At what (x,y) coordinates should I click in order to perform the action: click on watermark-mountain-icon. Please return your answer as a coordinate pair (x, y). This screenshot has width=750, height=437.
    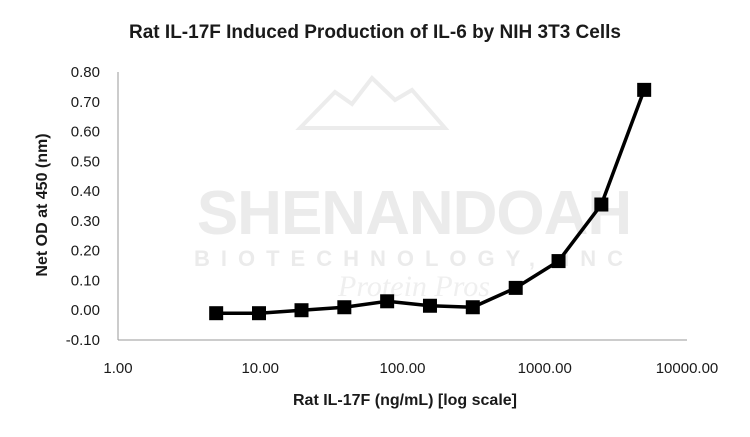
    Looking at the image, I should click on (372, 102).